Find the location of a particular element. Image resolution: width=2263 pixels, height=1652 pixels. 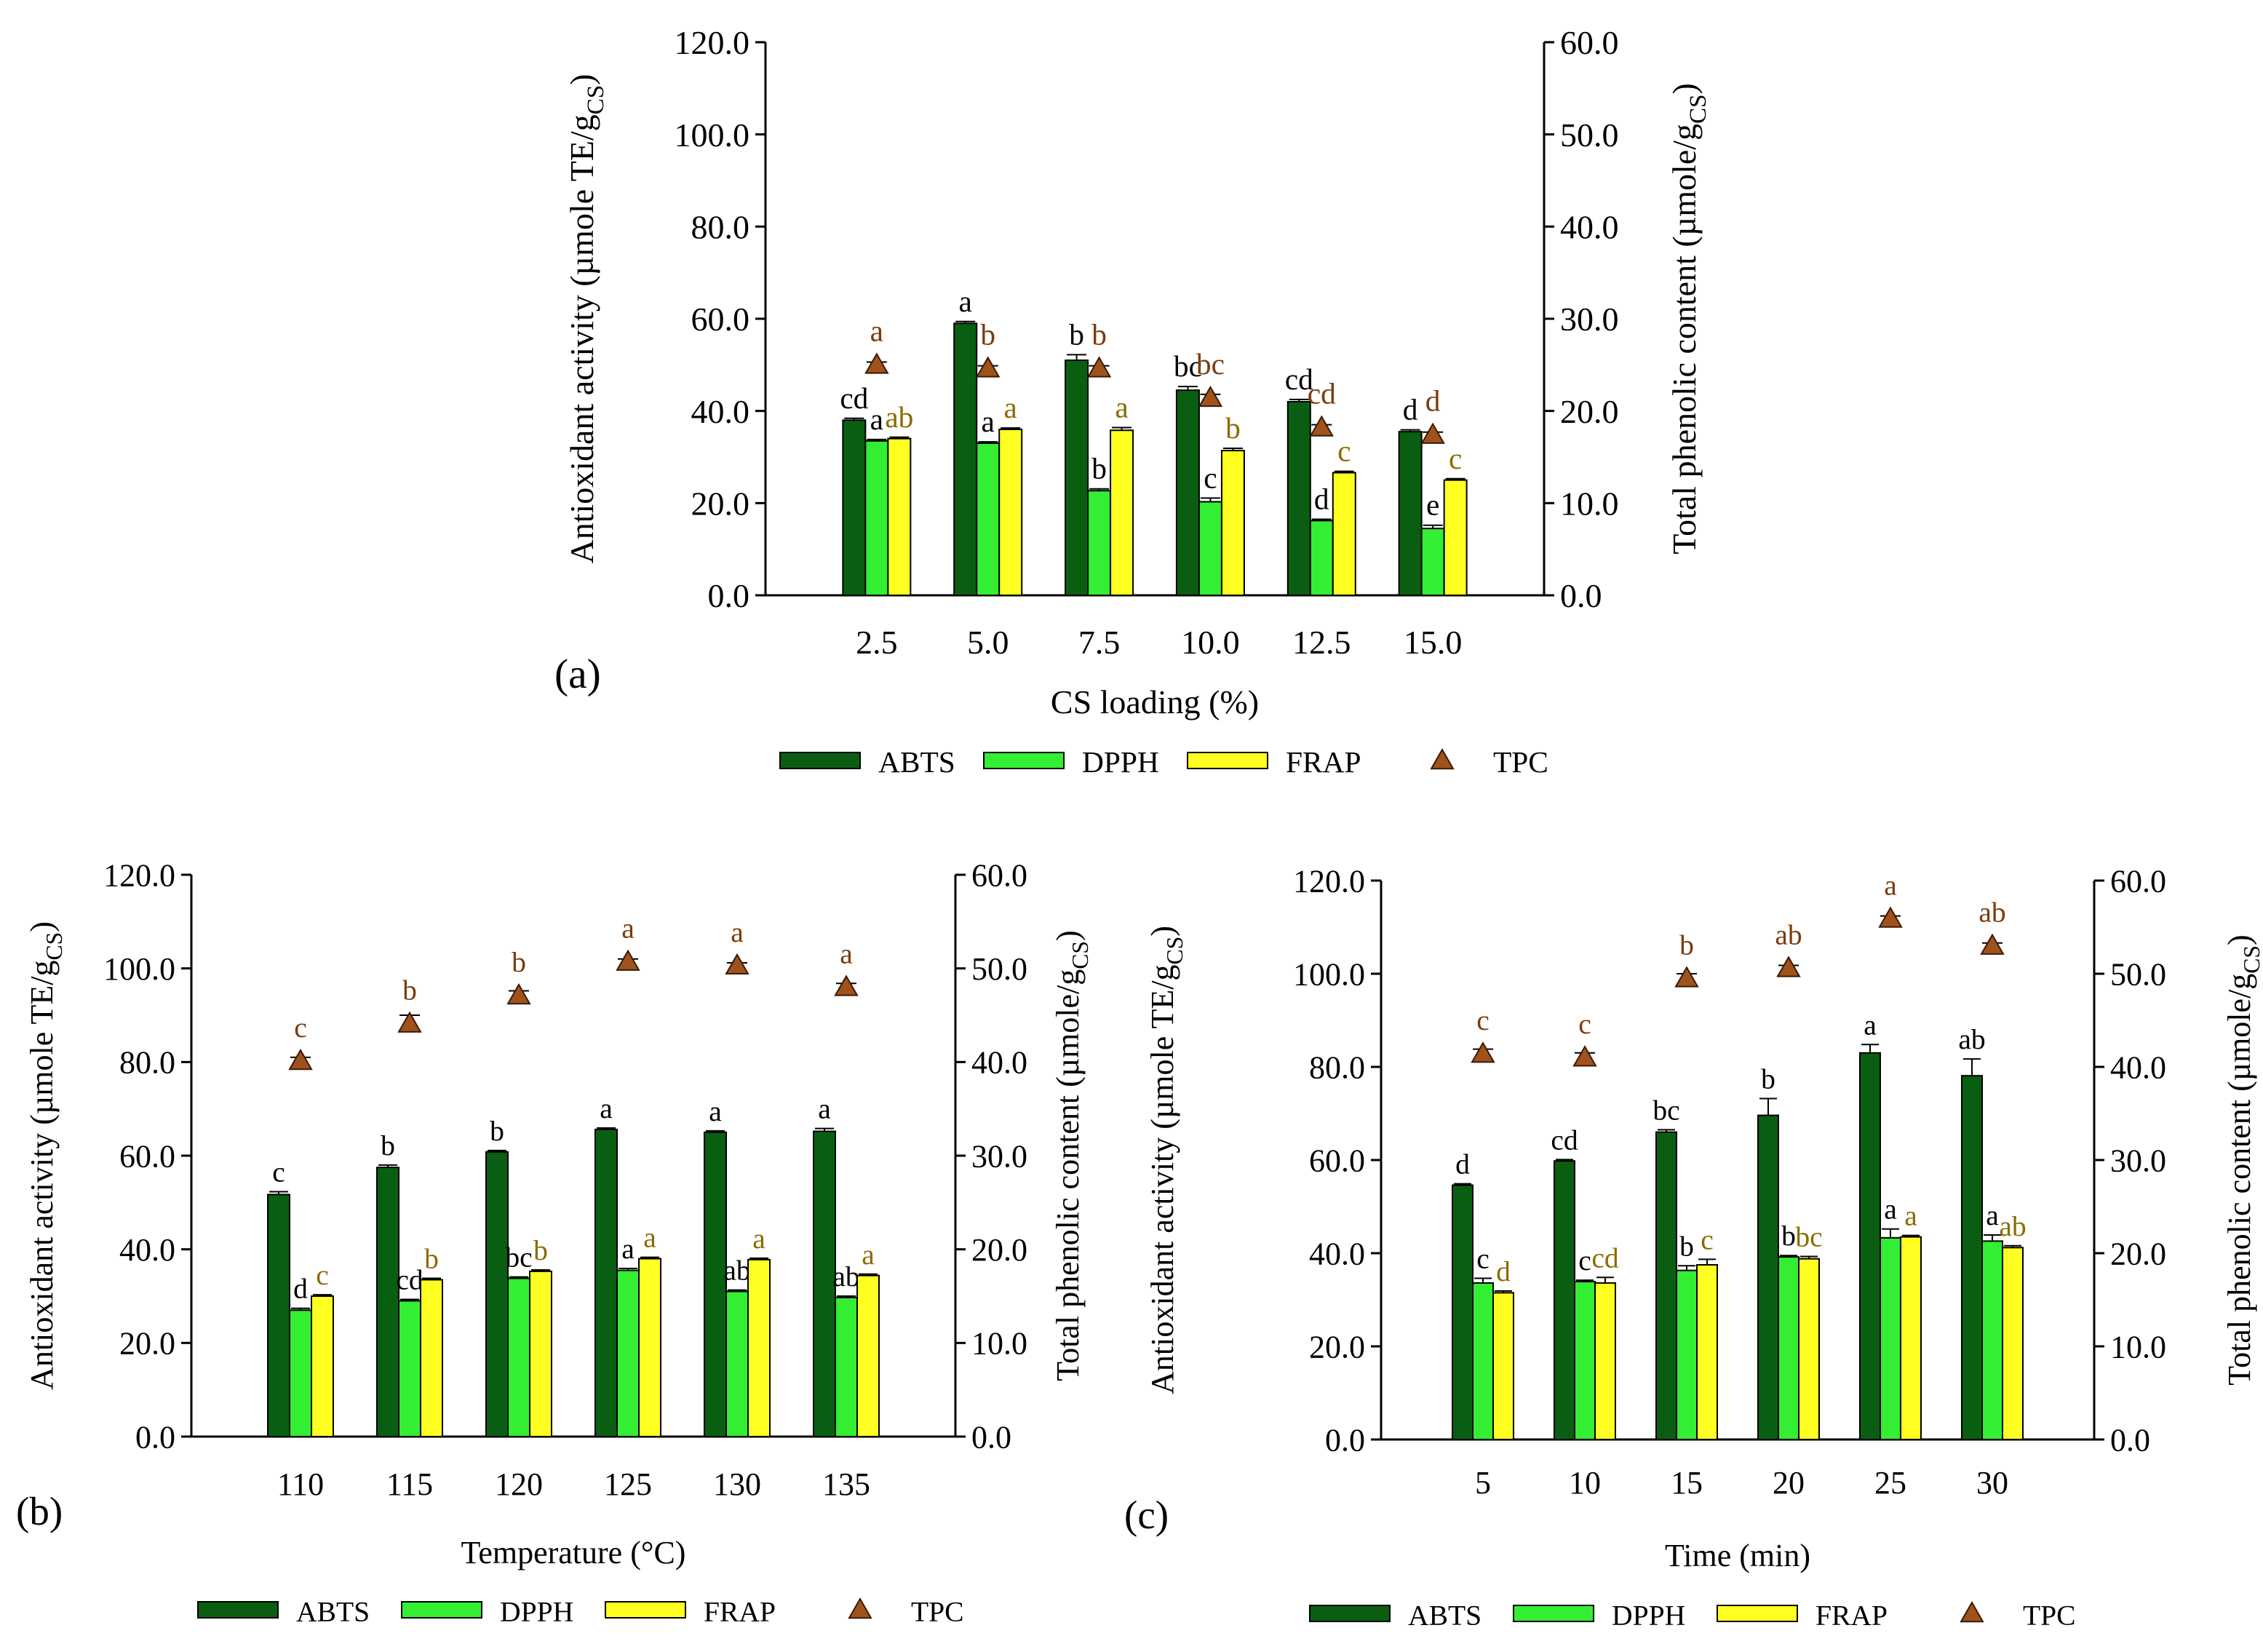

legend-swatch-abts is located at coordinates (1350, 1613).